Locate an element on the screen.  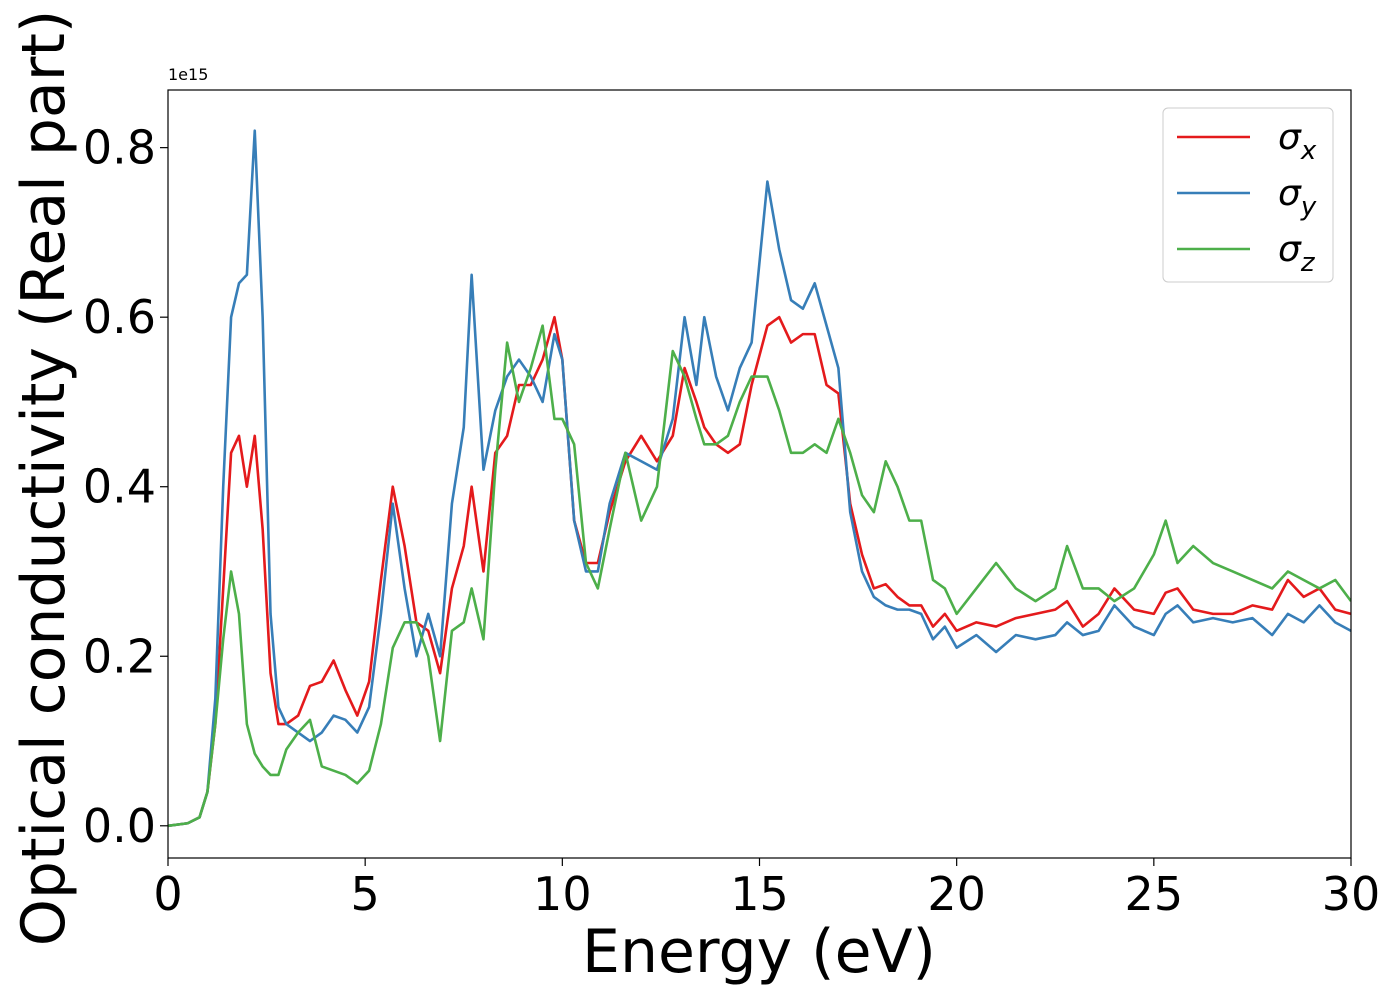
legend-subscript: z is located at coordinates (1308, 263).